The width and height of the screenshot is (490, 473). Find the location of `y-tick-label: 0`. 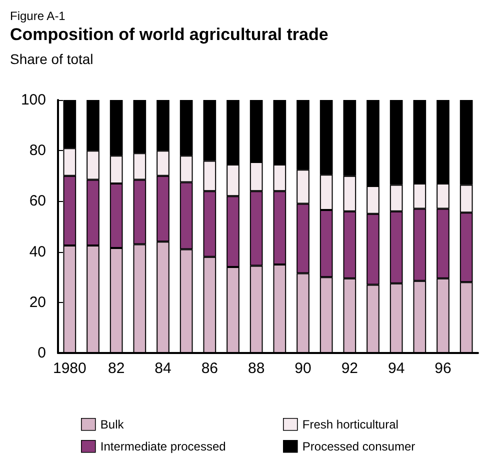

y-tick-label: 0 is located at coordinates (42, 353).